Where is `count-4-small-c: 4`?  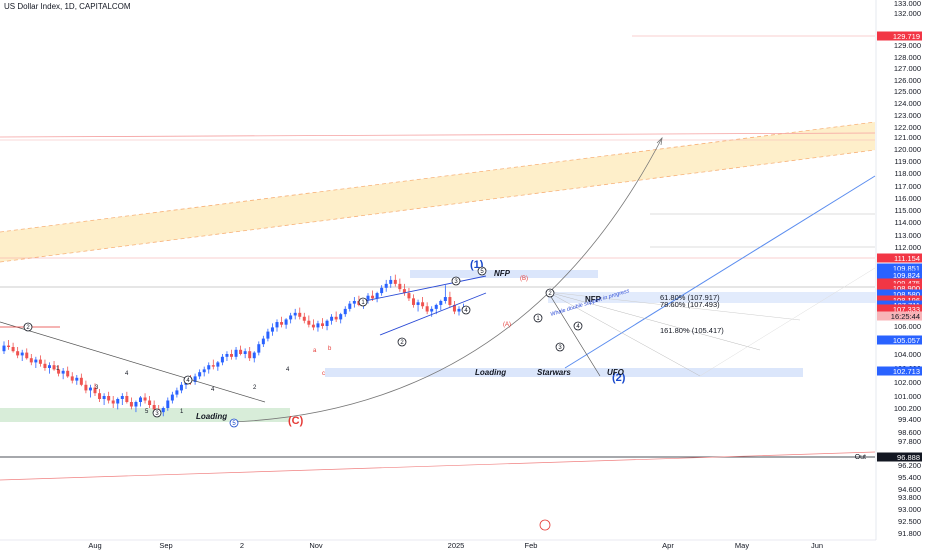
count-4-small-c: 4 is located at coordinates (288, 370).